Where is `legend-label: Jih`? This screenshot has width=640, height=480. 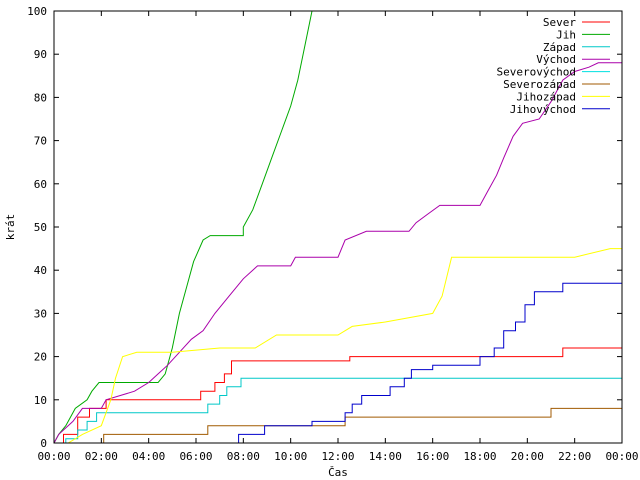 legend-label: Jih is located at coordinates (566, 34).